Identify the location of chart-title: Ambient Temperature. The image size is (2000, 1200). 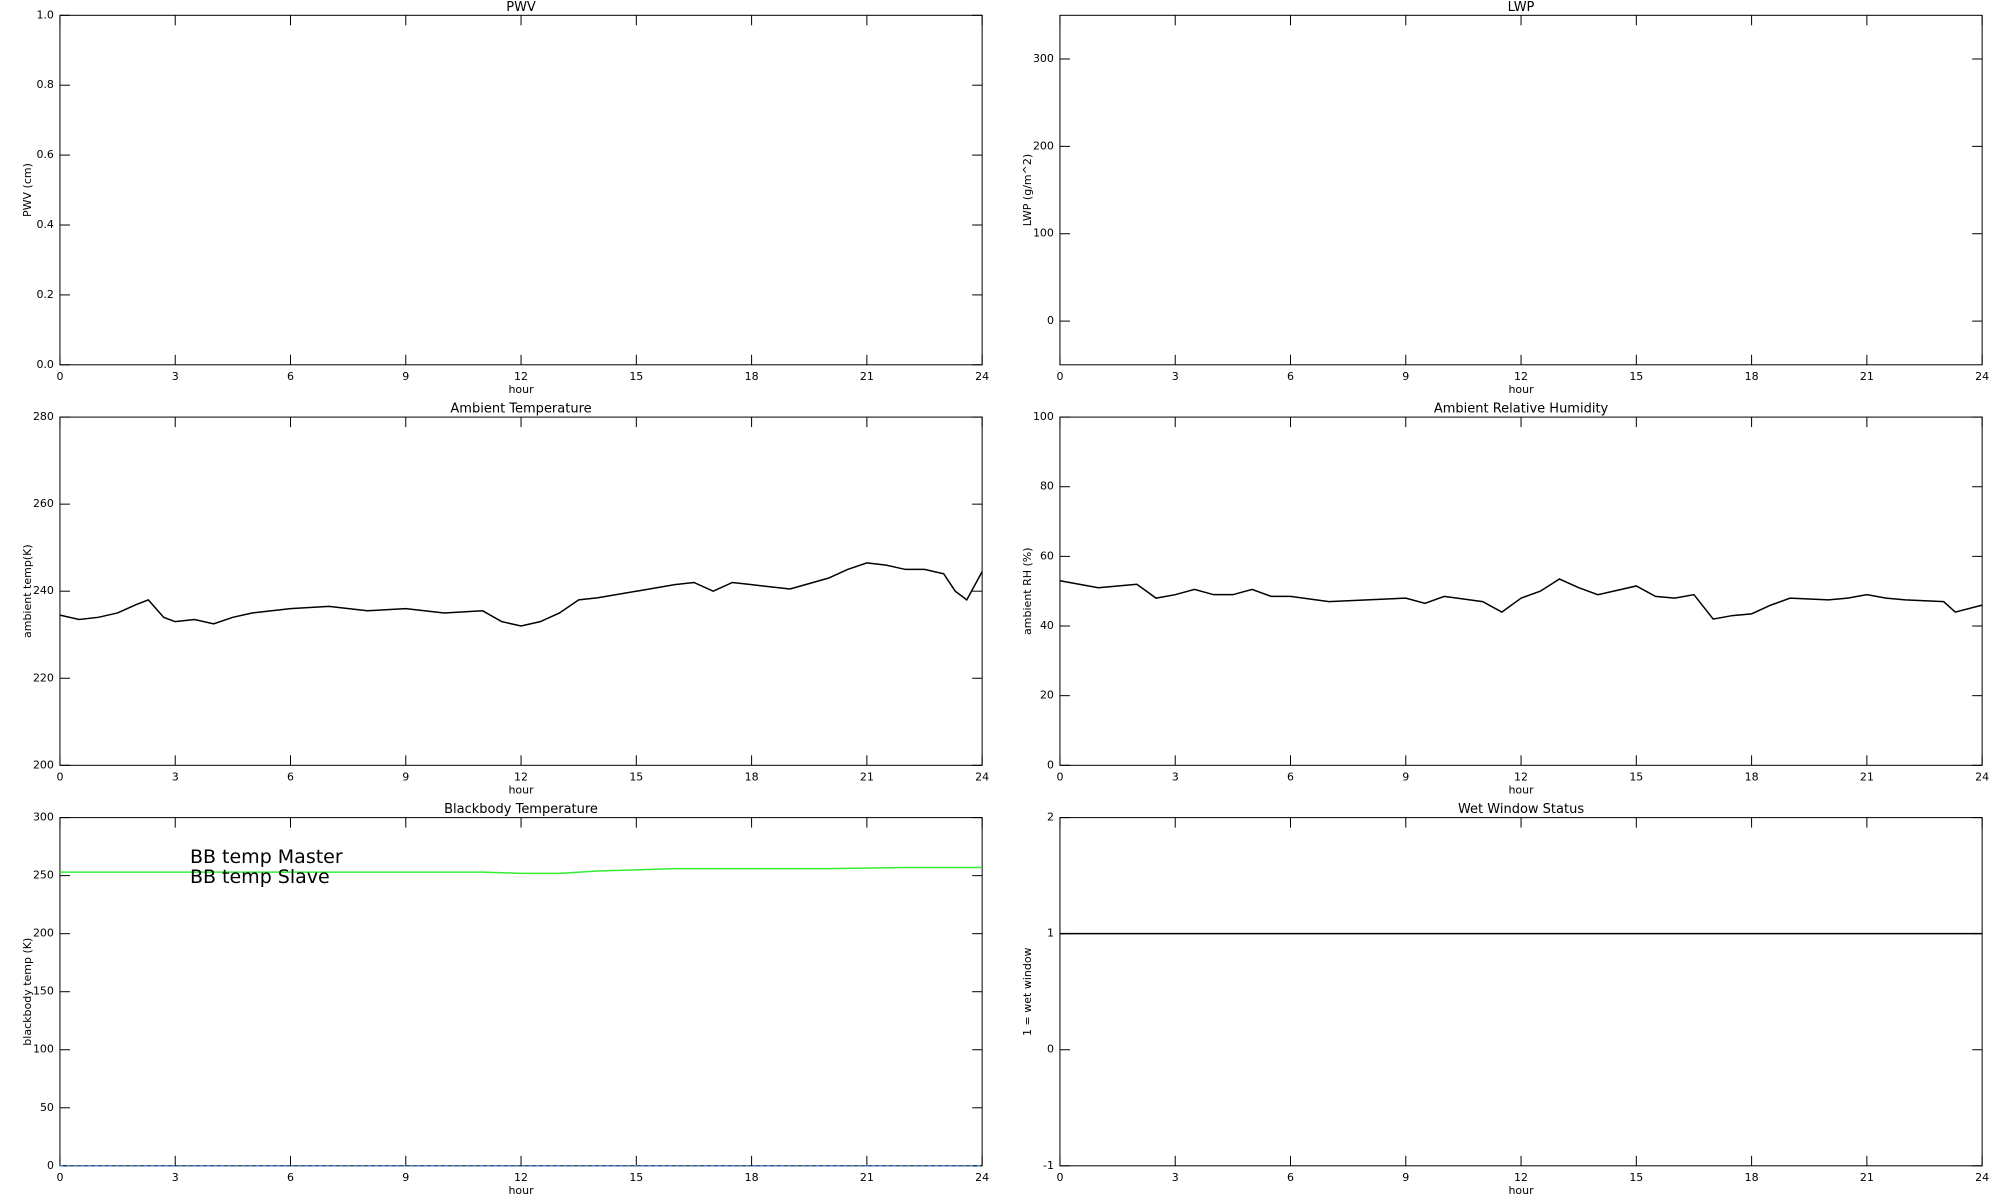
(520, 409).